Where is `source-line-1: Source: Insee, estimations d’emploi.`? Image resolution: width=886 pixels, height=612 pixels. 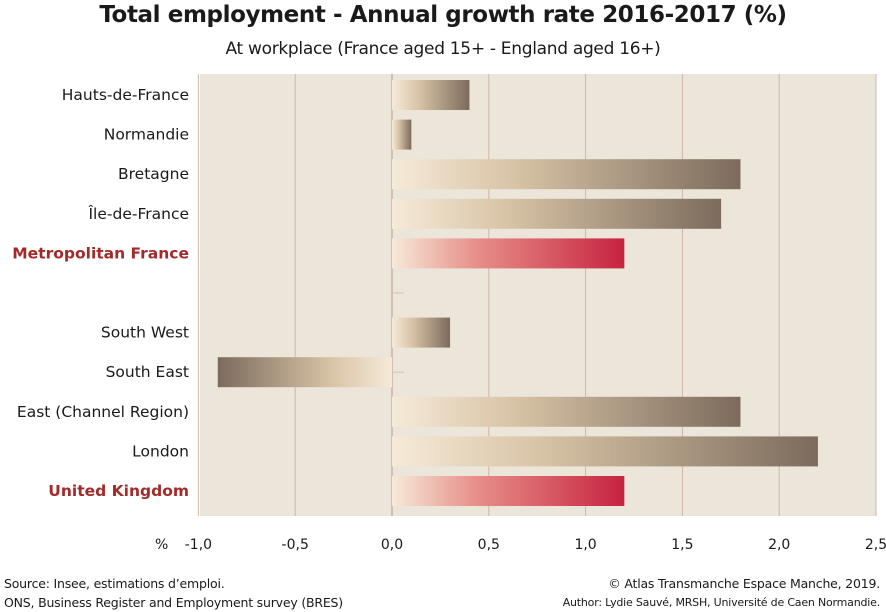
source-line-1: Source: Insee, estimations d’emploi. is located at coordinates (114, 583).